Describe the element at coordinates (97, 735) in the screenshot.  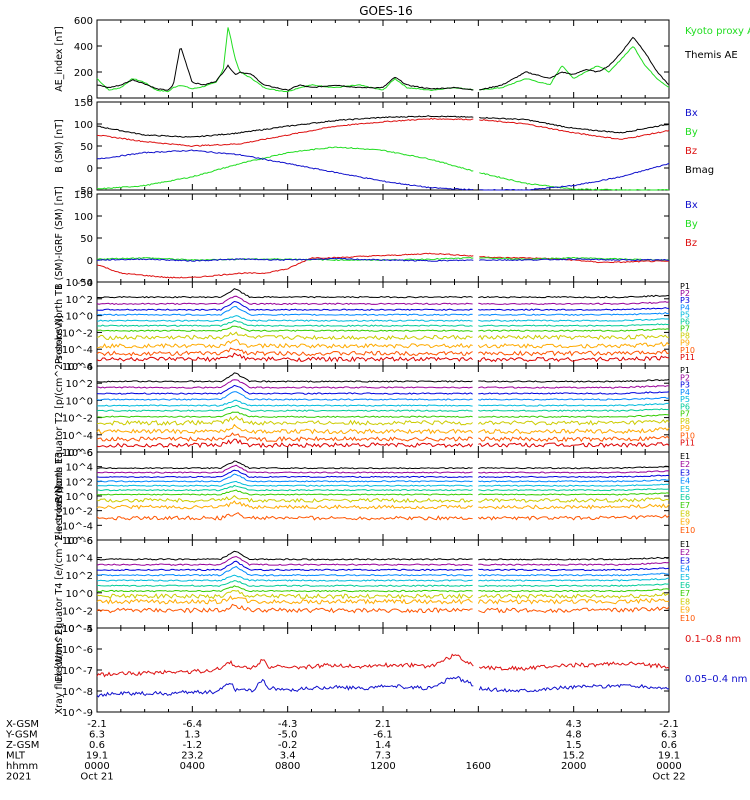
I see `x-axis-value: 6.3` at that location.